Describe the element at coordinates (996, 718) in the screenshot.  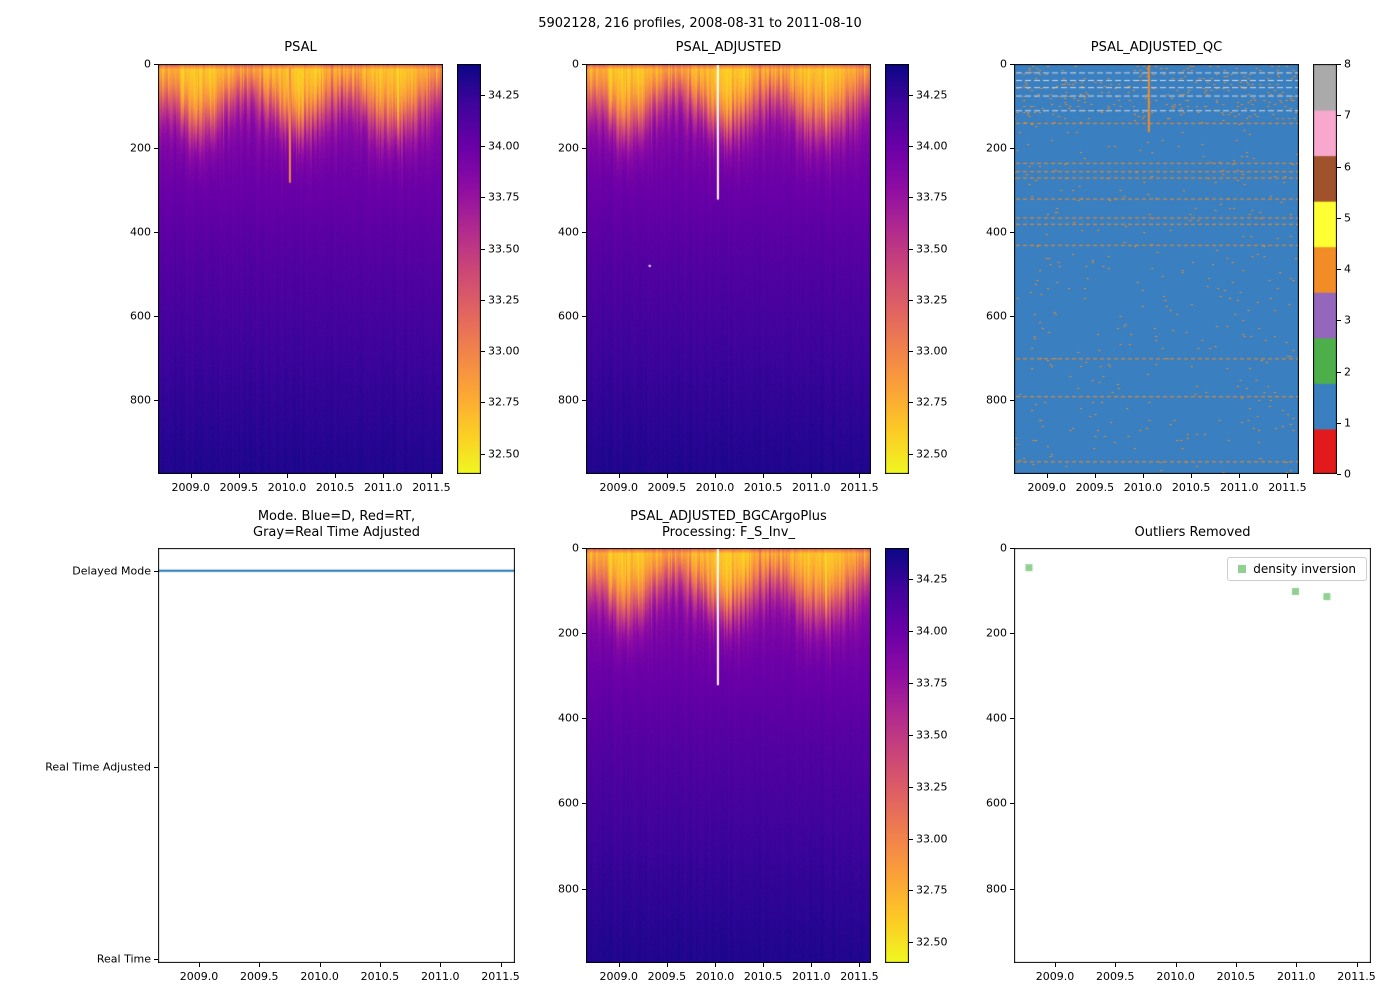
I see `y-tick-label: 400` at that location.